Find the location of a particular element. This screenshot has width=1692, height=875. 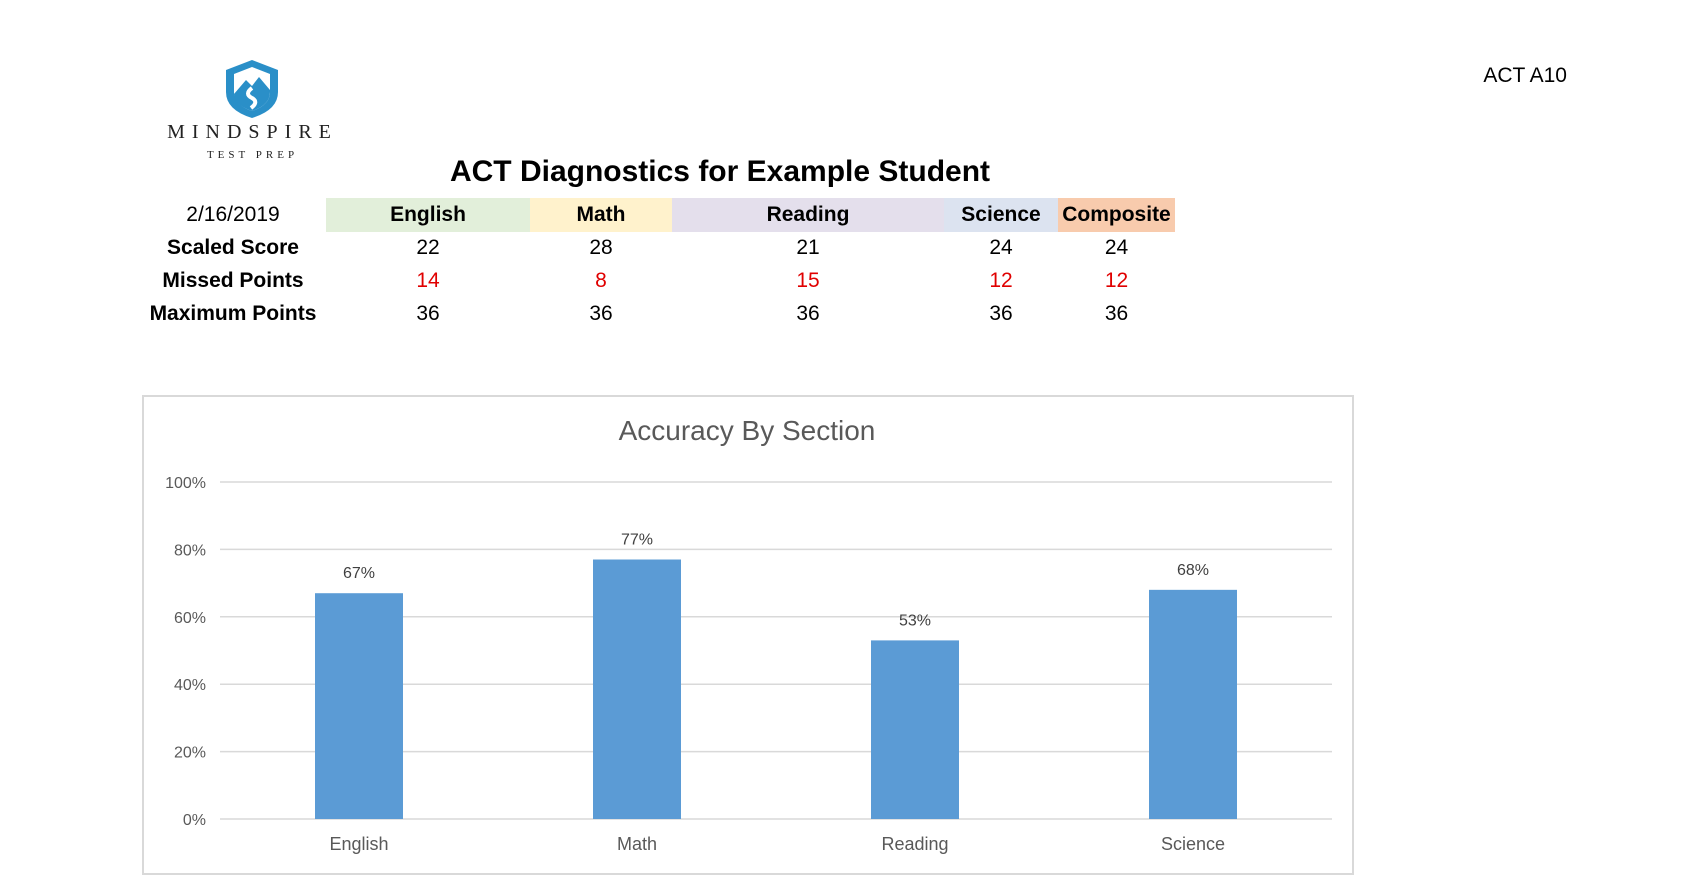

missed-points-reading: 15 is located at coordinates (808, 280).